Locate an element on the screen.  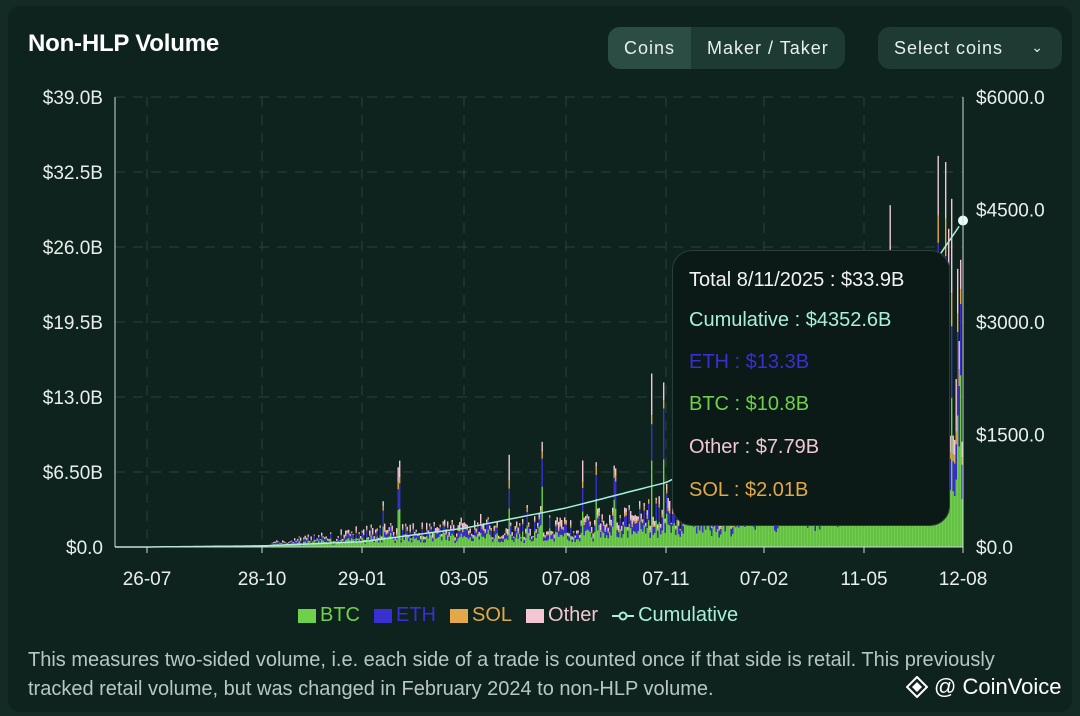
legend-btc: BTC is located at coordinates (329, 615).